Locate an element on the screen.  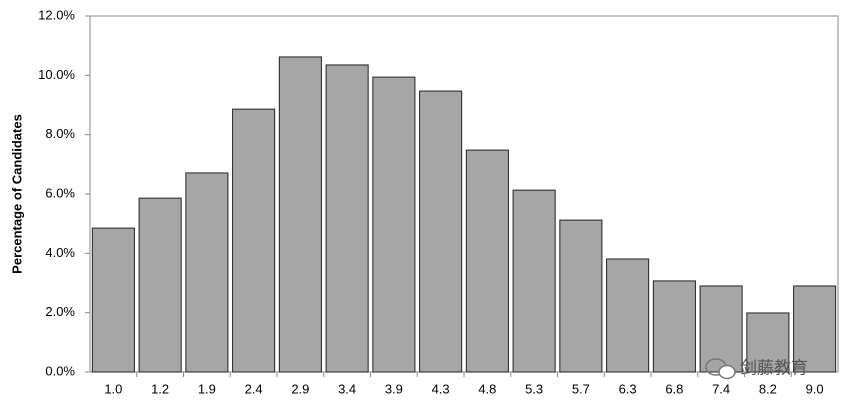
y-tick-label: 6.0% is located at coordinates (60, 192).